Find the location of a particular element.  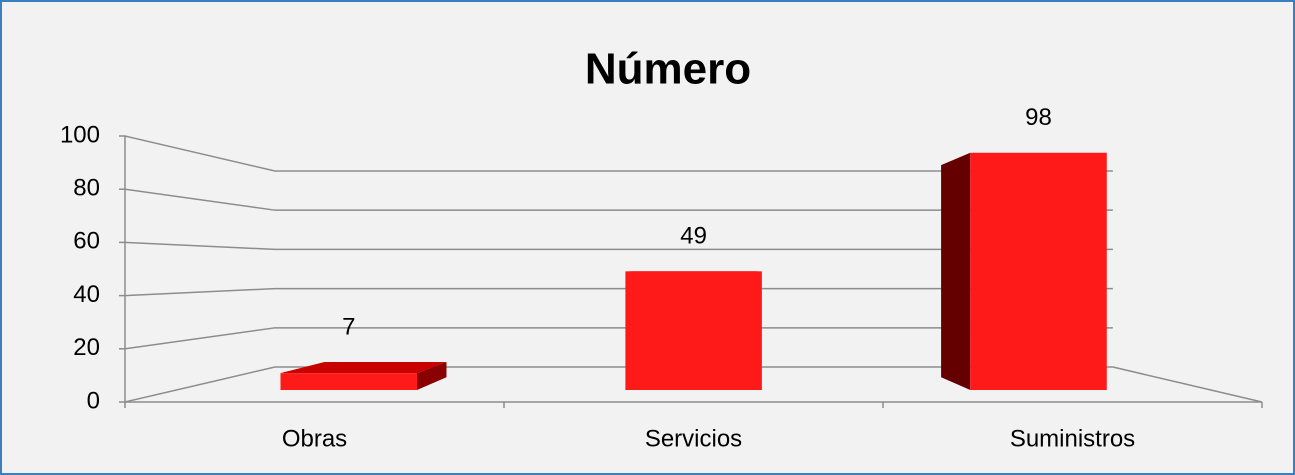

data-label: 49 is located at coordinates (693, 236).